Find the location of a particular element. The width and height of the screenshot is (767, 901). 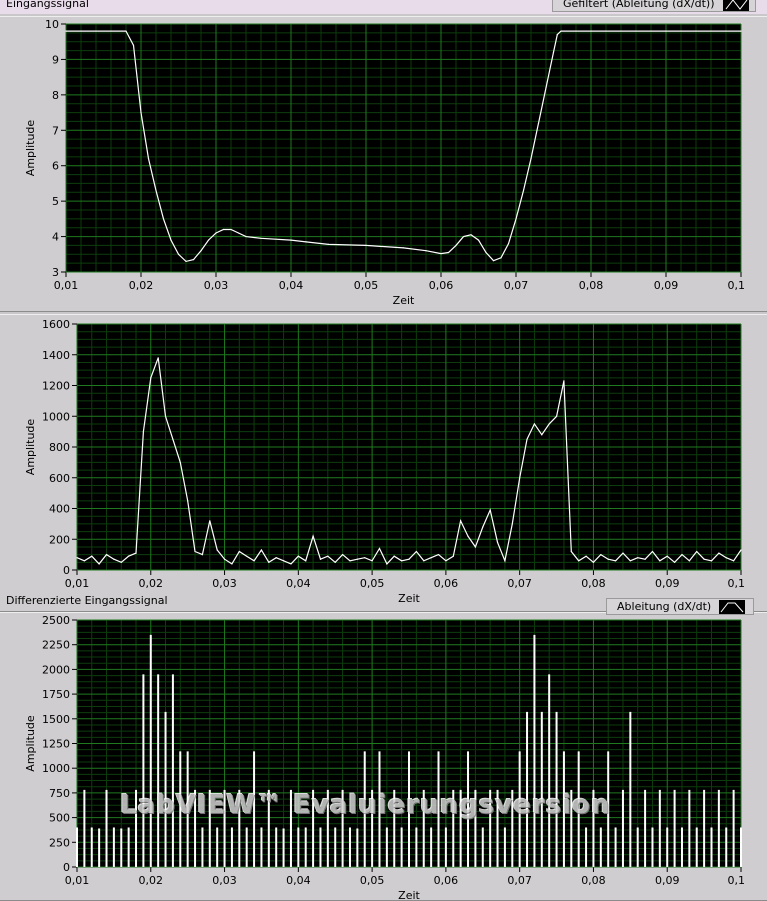

watermark: LabVIEW™ Evaluierungsversion is located at coordinates (365, 805).